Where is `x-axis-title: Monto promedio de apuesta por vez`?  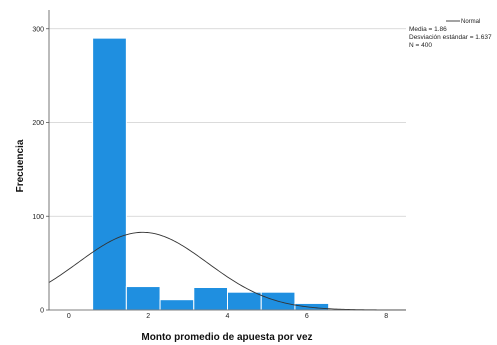 x-axis-title: Monto promedio de apuesta por vez is located at coordinates (226, 337).